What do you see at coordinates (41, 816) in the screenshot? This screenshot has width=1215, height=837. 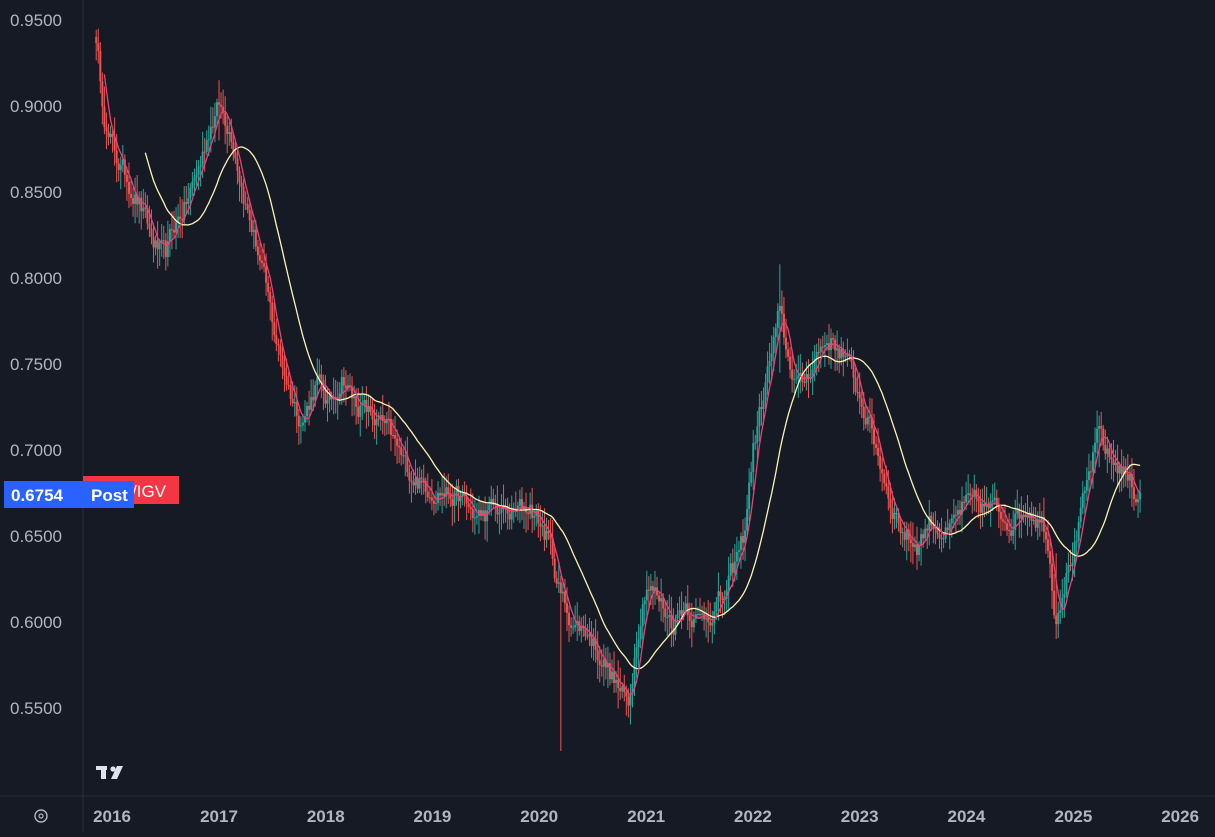 I see `gear-icon` at bounding box center [41, 816].